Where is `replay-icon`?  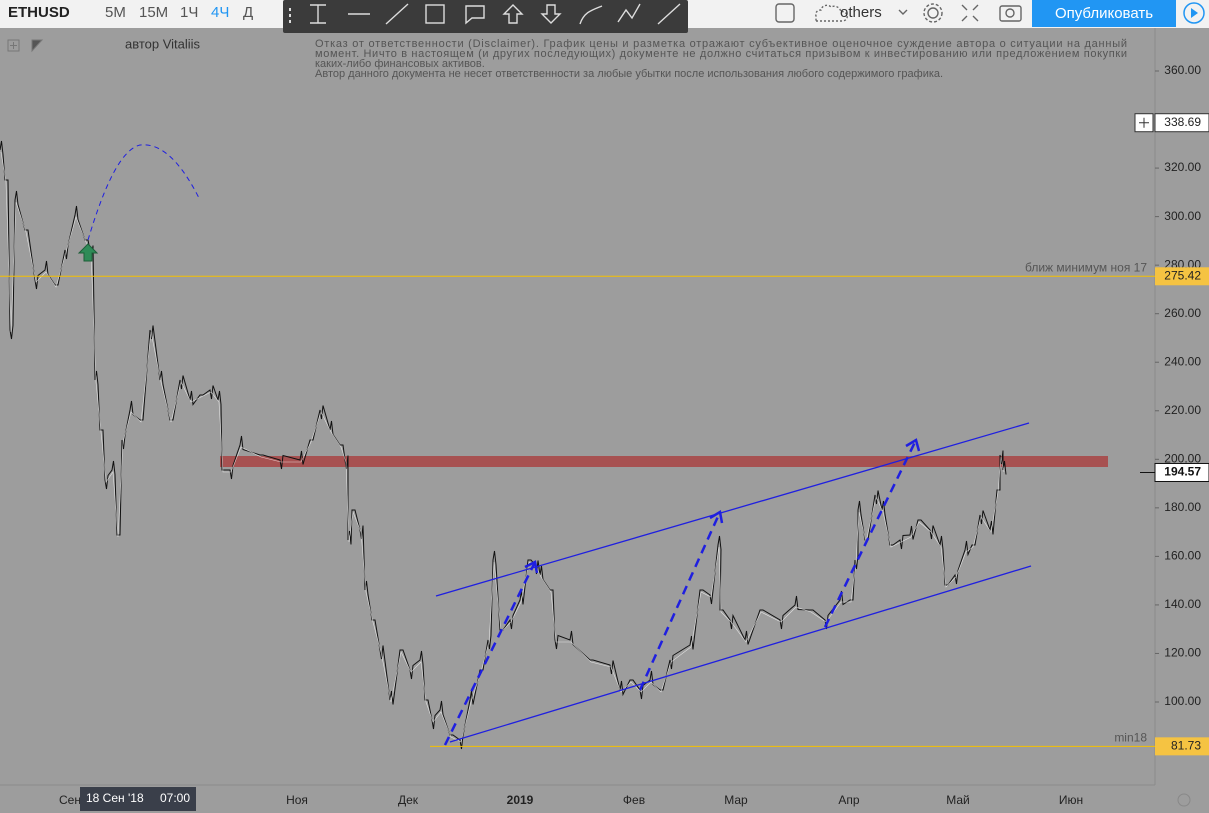
replay-icon is located at coordinates (1194, 13).